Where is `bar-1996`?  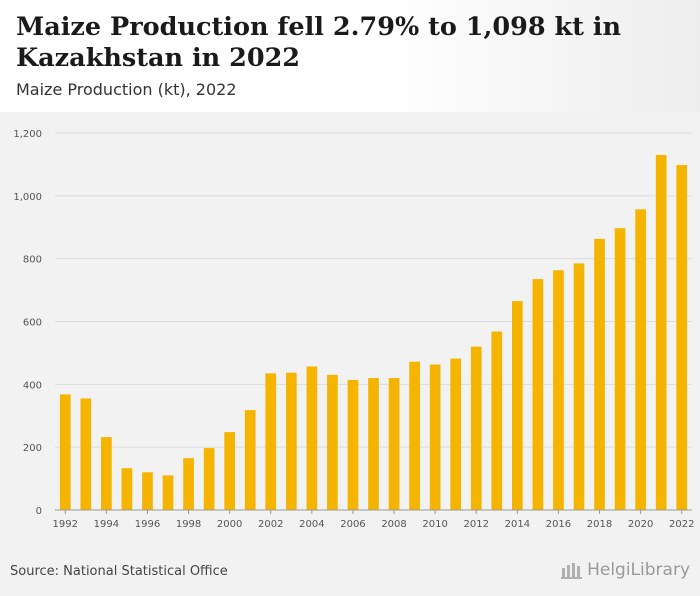
bar-1996 is located at coordinates (147, 491).